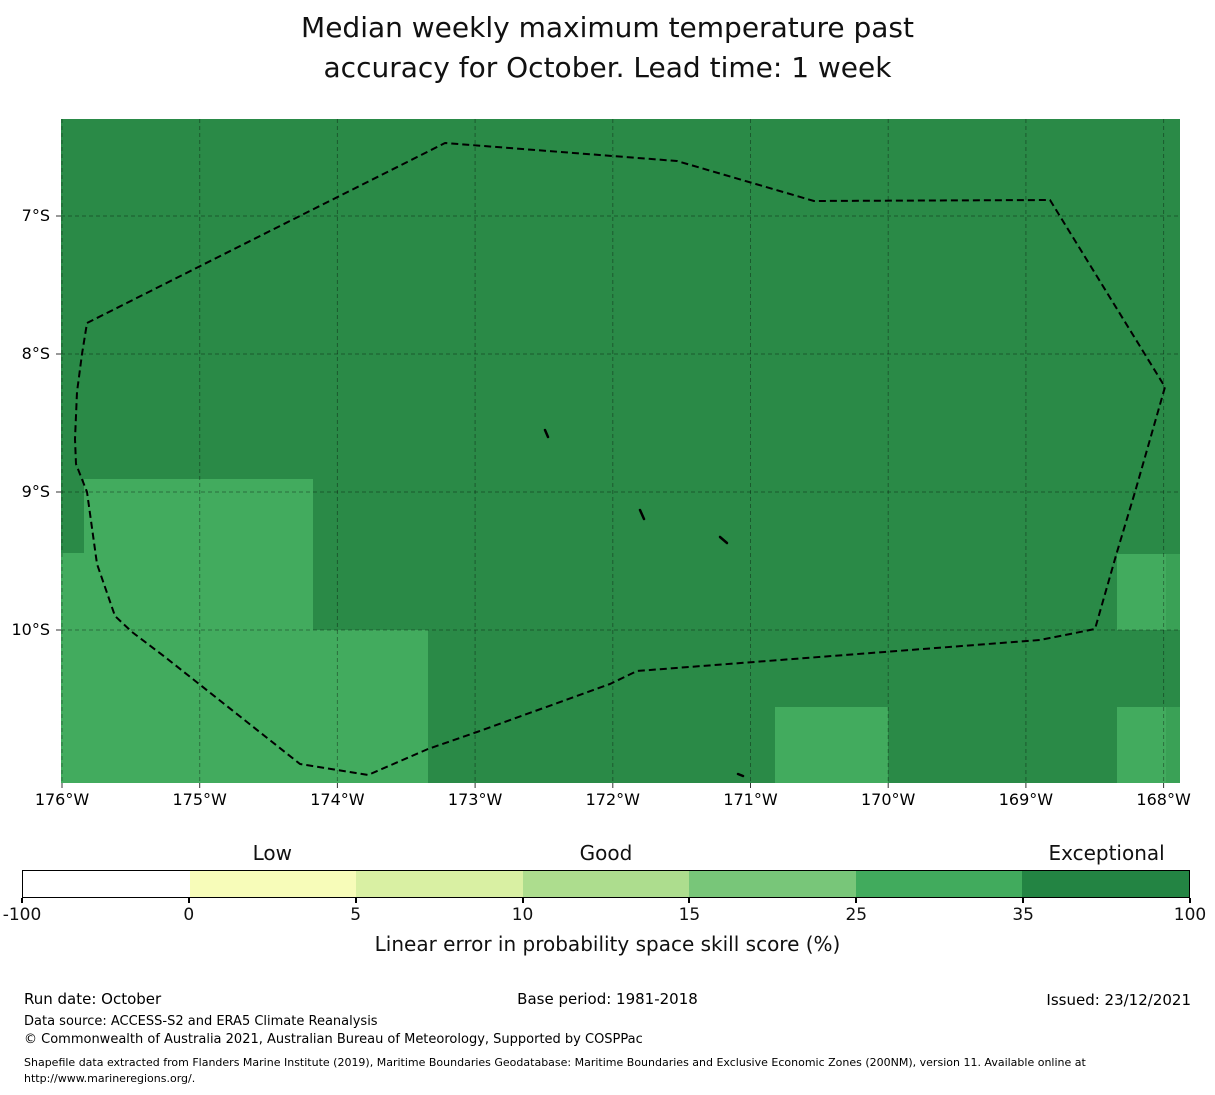 This screenshot has width=1215, height=1095. I want to click on x-tick-label: 172°W, so click(612, 799).